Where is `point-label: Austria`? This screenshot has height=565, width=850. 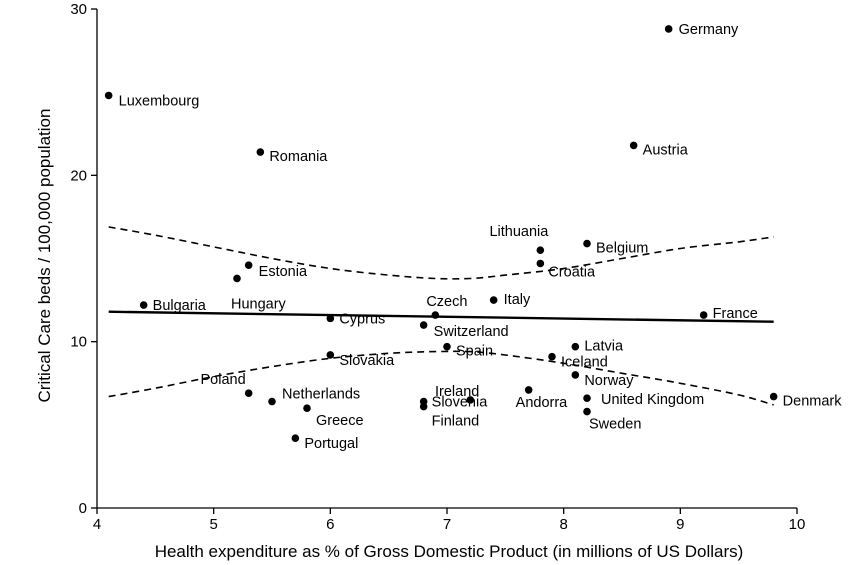
point-label: Austria is located at coordinates (666, 150).